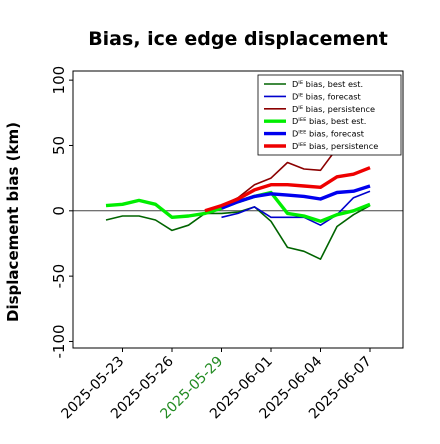 This screenshot has height=444, width=440. Describe the element at coordinates (238, 39) in the screenshot. I see `chart-title: Bias, ice edge displacement` at that location.